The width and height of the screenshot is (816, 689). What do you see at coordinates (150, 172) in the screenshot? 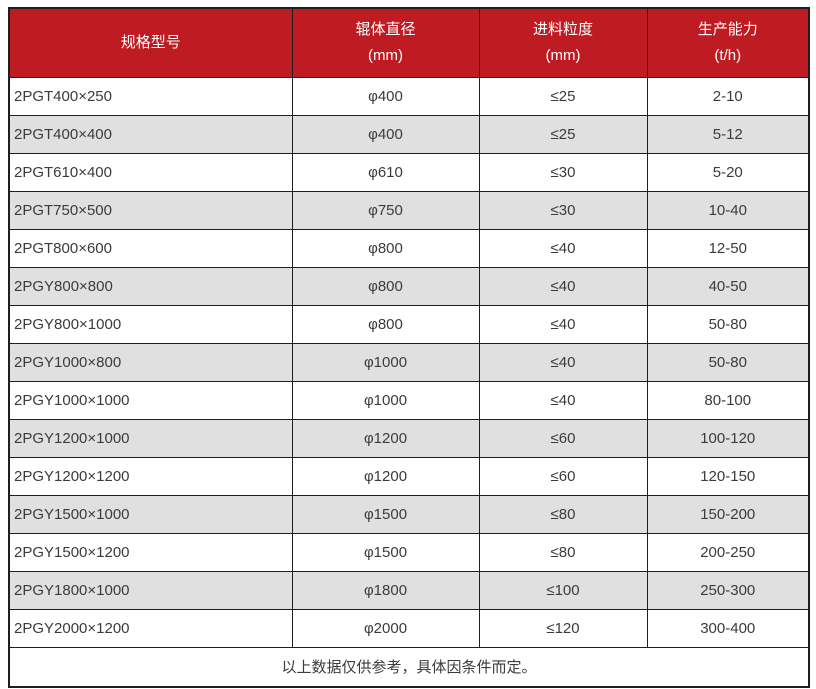
I see `cell-spec-model: 2PGT610×400` at bounding box center [150, 172].